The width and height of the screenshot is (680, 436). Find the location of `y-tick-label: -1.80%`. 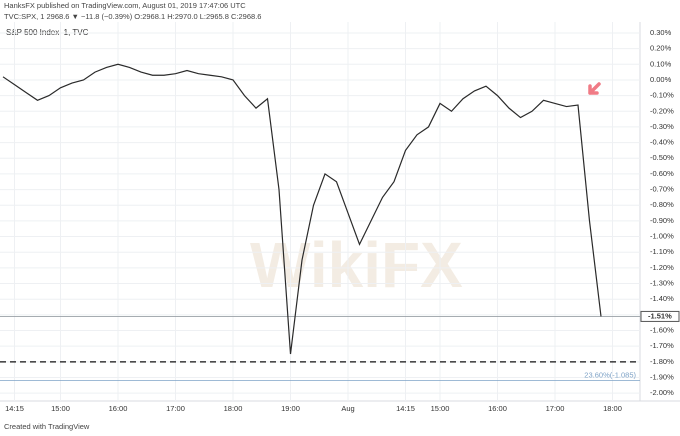

y-tick-label: -1.80% is located at coordinates (662, 361).